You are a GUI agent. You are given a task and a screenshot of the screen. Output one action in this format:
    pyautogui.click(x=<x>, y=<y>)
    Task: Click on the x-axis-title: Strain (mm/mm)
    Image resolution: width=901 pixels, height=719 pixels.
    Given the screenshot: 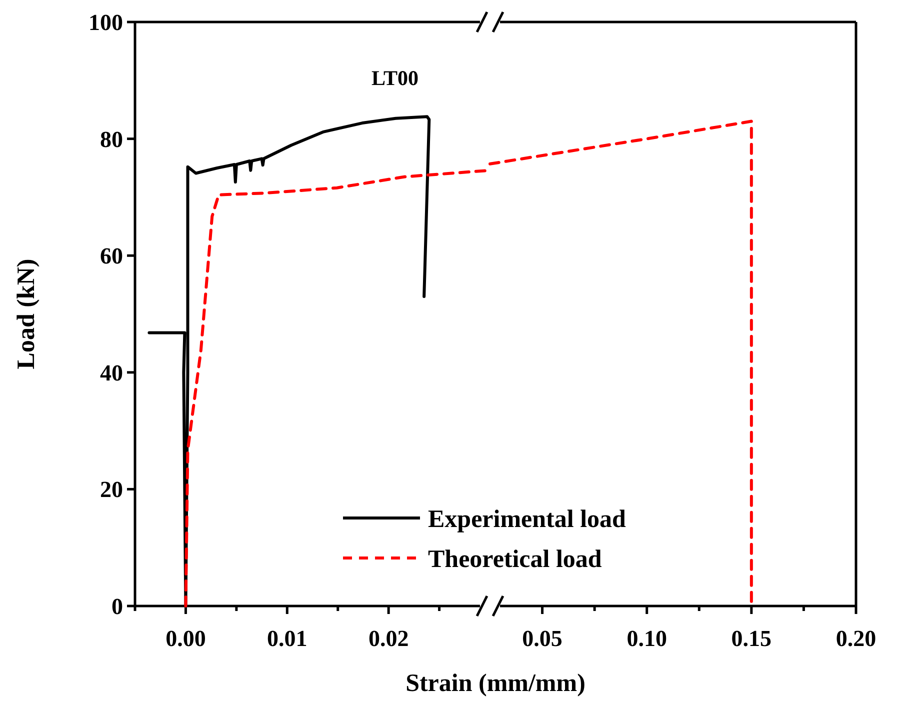 What is the action you would take?
    pyautogui.click(x=496, y=683)
    